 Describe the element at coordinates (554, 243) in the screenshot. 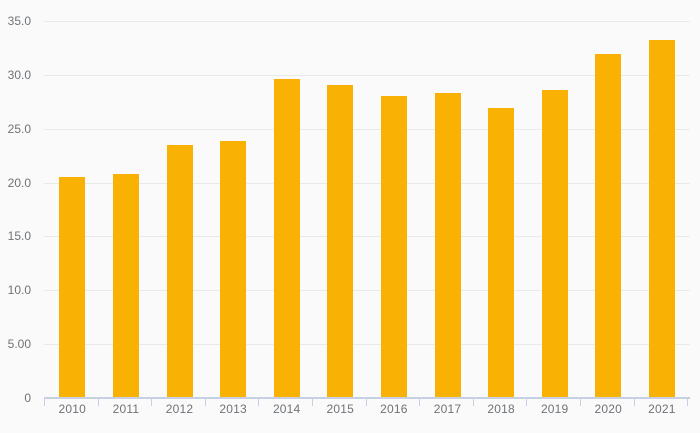

I see `bar-2019` at that location.